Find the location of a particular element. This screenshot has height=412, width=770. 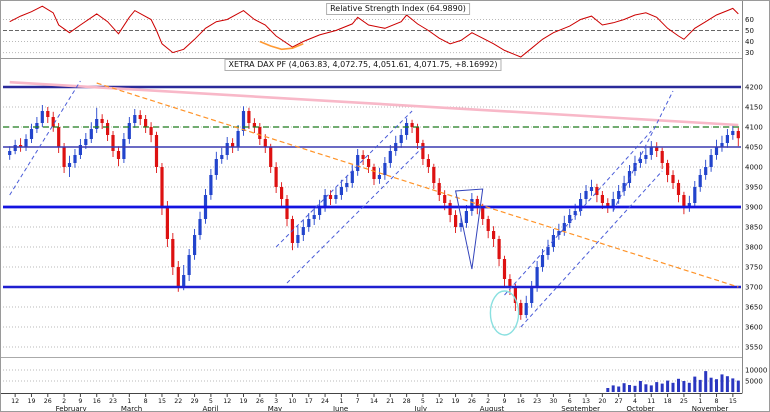

svg-text: 4000 is located at coordinates (754, 168).